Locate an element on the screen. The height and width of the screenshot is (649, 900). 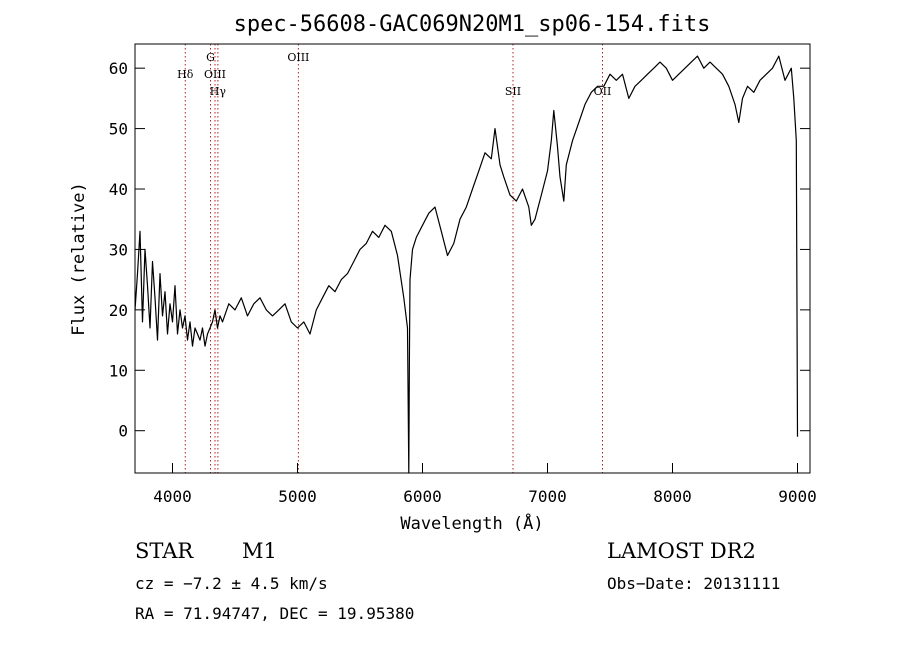
y-tick-label: 60 is located at coordinates (118, 68).